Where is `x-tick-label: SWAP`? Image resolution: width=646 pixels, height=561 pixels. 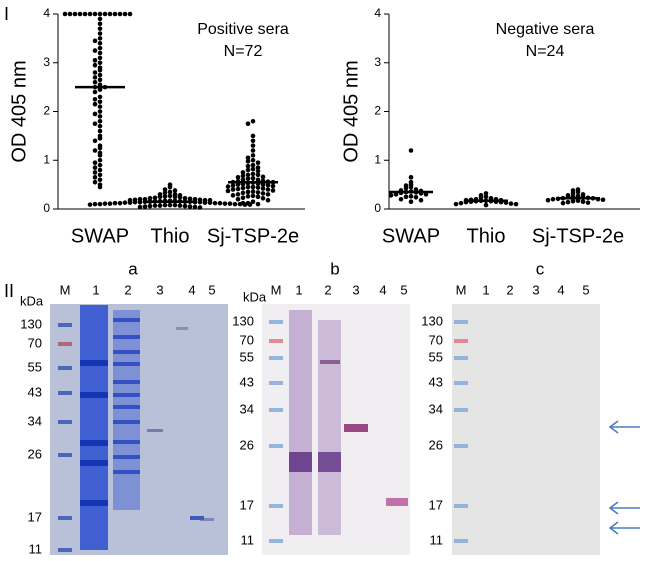 x-tick-label: SWAP is located at coordinates (100, 236).